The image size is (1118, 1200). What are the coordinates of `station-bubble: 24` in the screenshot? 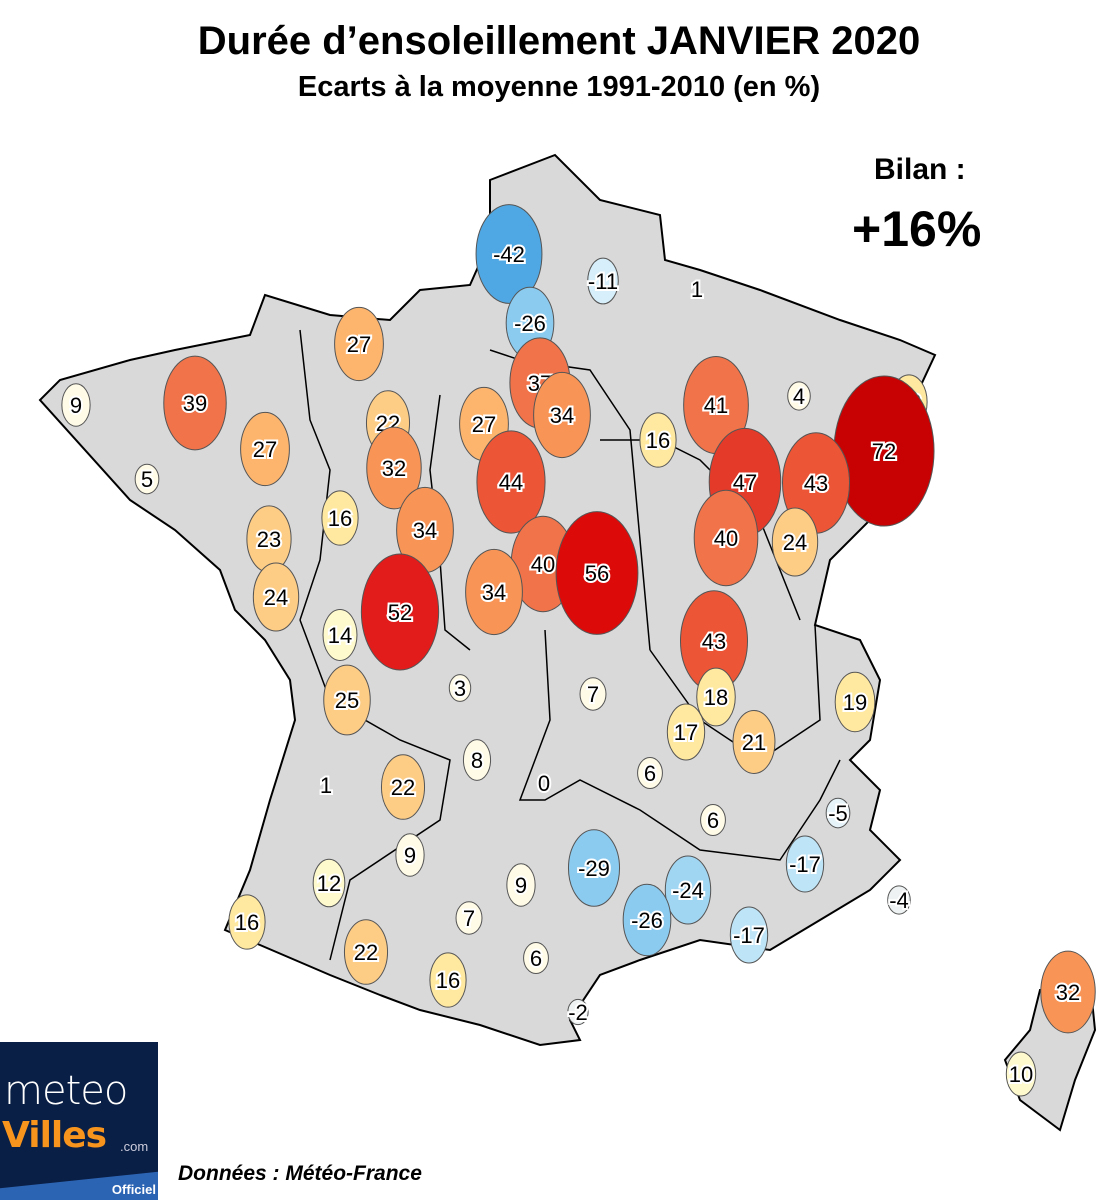 It's located at (276, 597).